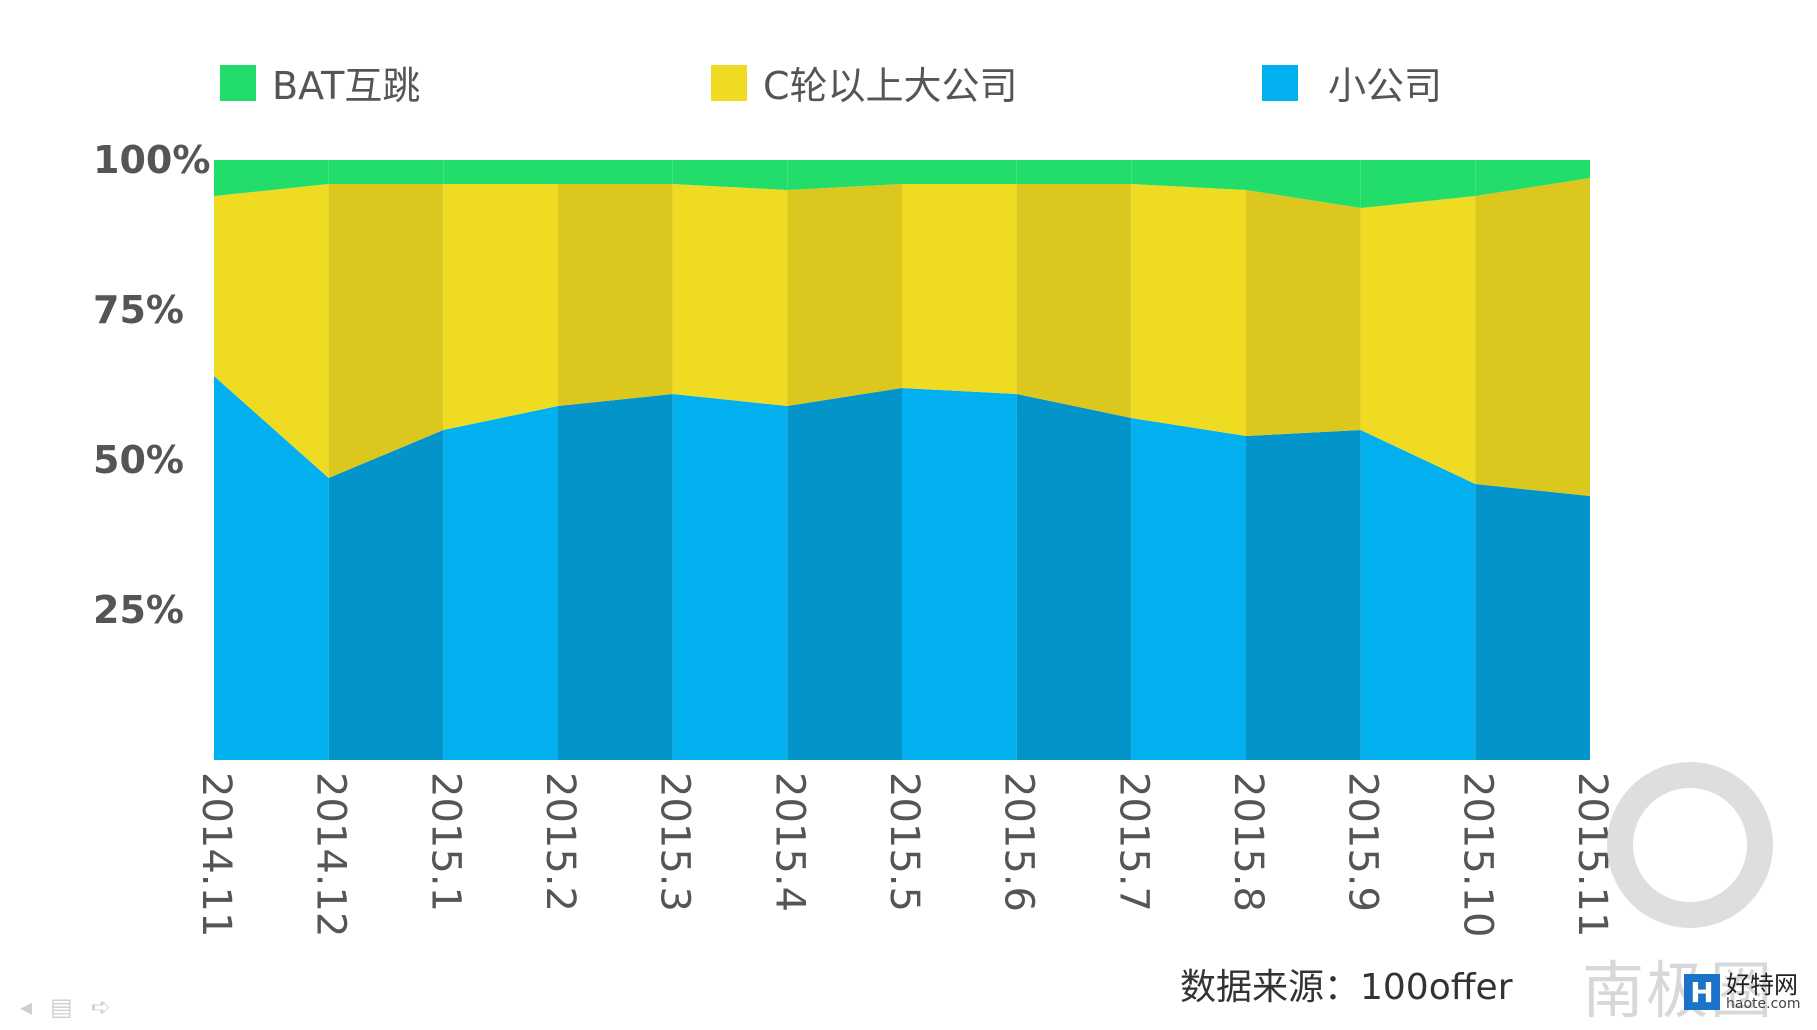 The image size is (1817, 1030). I want to click on watermark-text: 南极圈, so click(1678, 990).